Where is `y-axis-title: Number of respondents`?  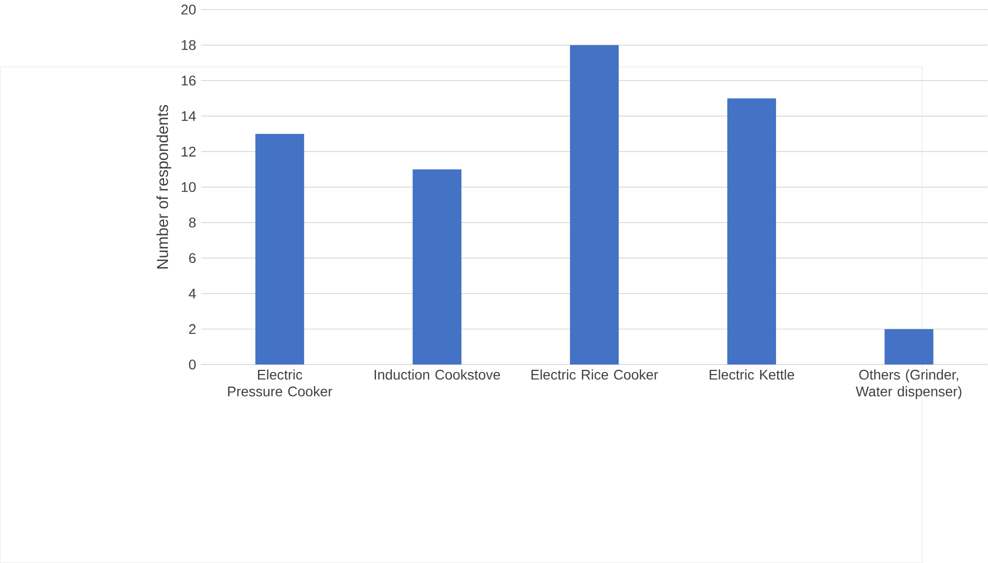
y-axis-title: Number of respondents is located at coordinates (164, 186).